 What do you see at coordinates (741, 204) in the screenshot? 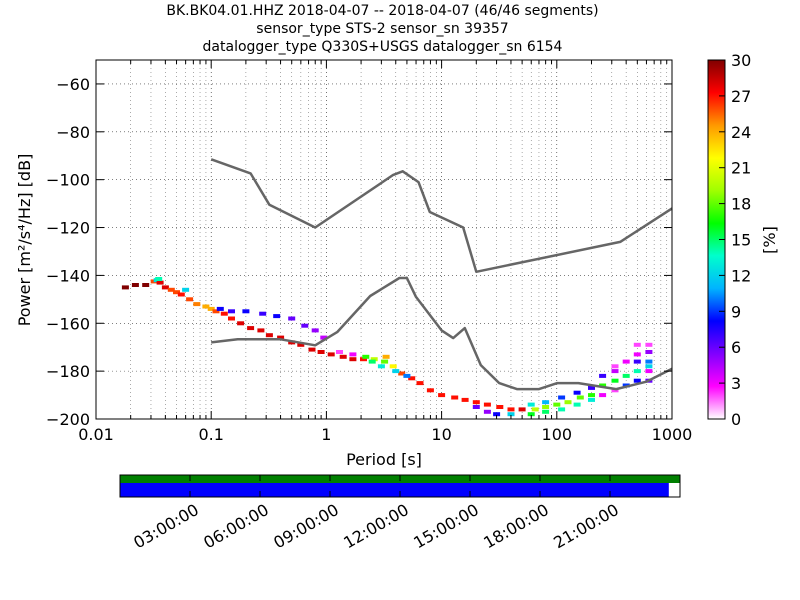
I see `colorbar-tick-label: 18` at bounding box center [741, 204].